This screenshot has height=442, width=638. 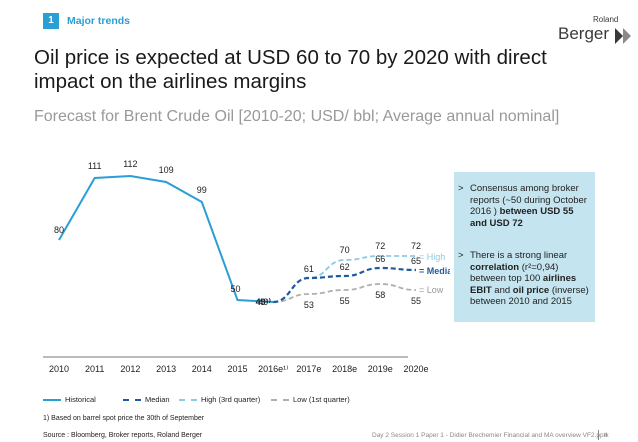 I want to click on footer-divider, so click(x=598, y=435).